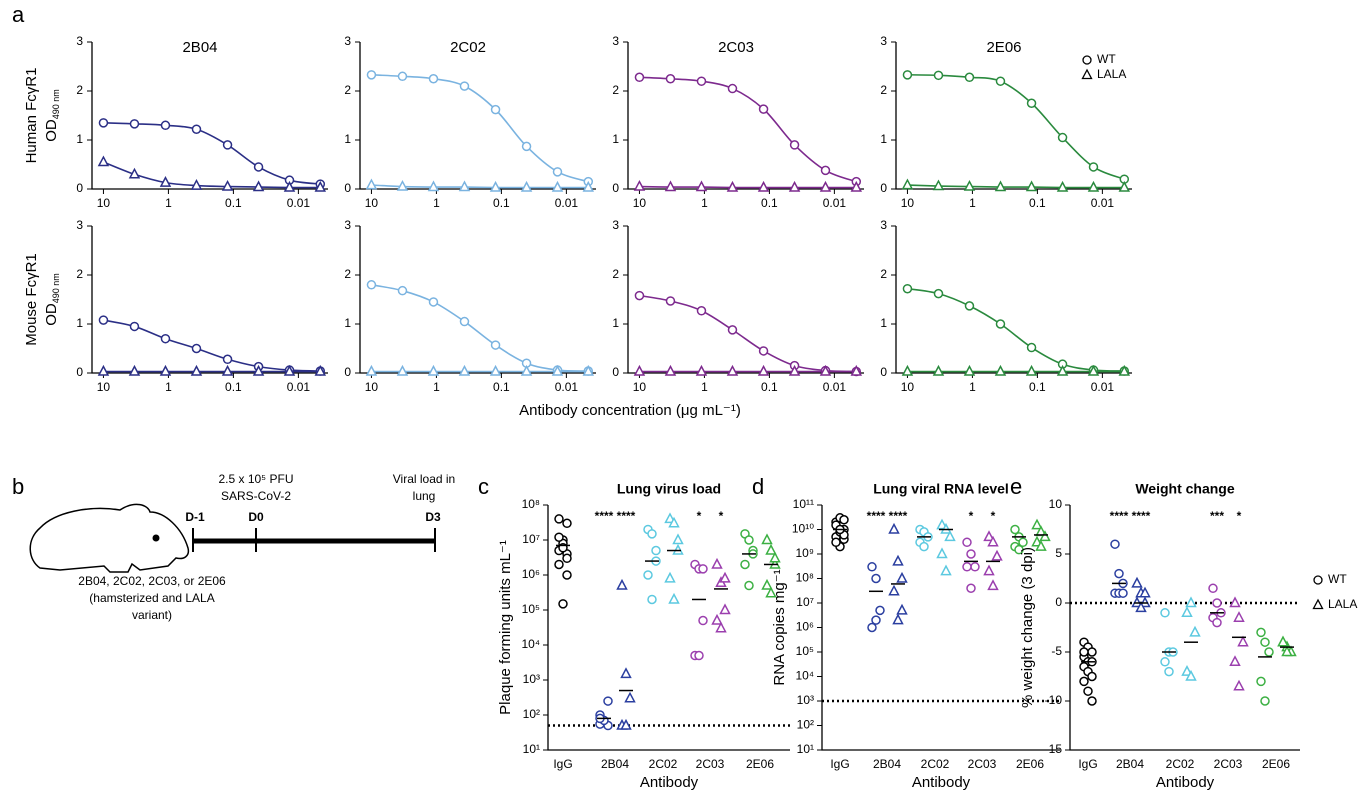 The width and height of the screenshot is (1361, 791). Describe the element at coordinates (804, 676) in the screenshot. I see `y-tick-label: 10⁴` at that location.